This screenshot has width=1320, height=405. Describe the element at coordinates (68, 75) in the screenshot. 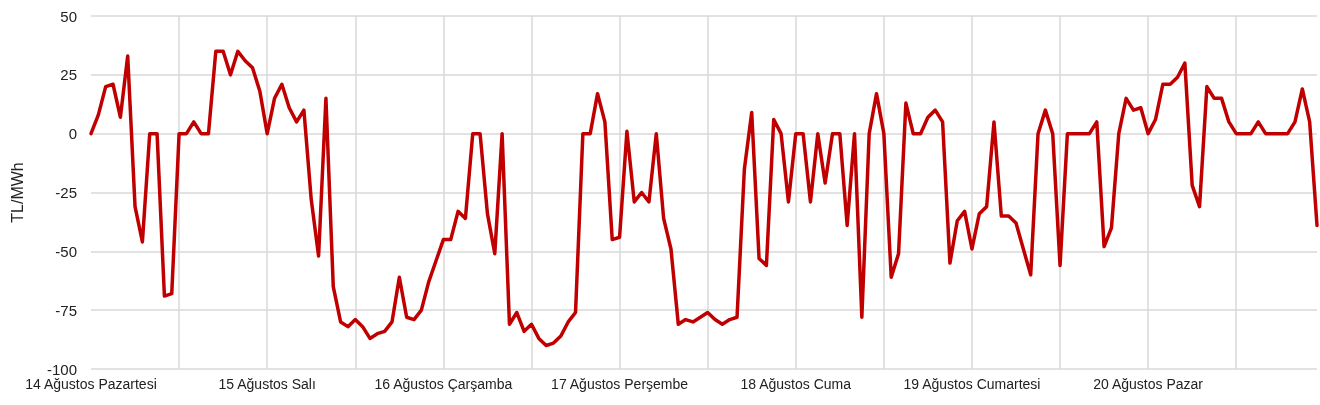

I see `y-tick-label: 25` at that location.